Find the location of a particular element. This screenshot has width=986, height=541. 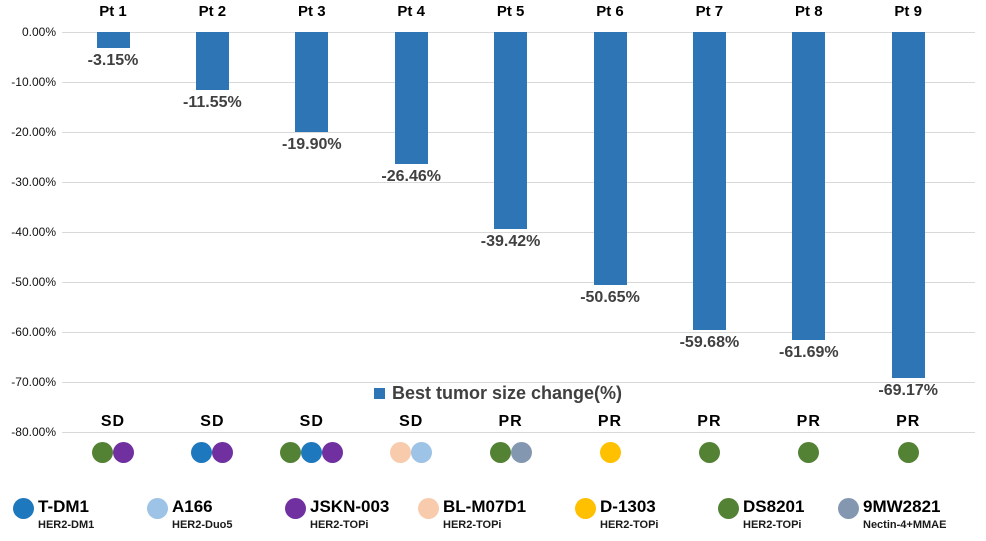

category-label: Pt 5 is located at coordinates (510, 11).